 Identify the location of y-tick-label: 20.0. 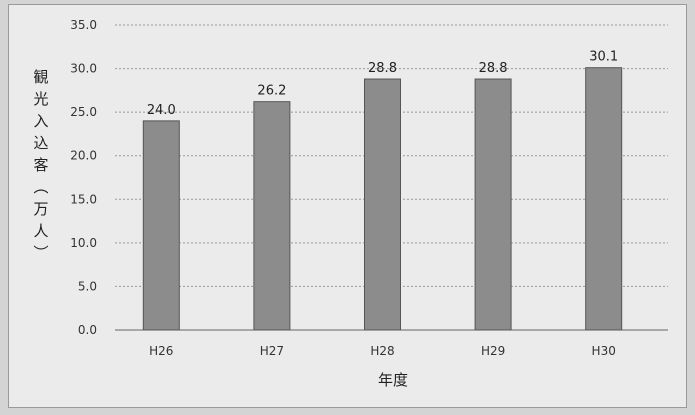
(83, 156).